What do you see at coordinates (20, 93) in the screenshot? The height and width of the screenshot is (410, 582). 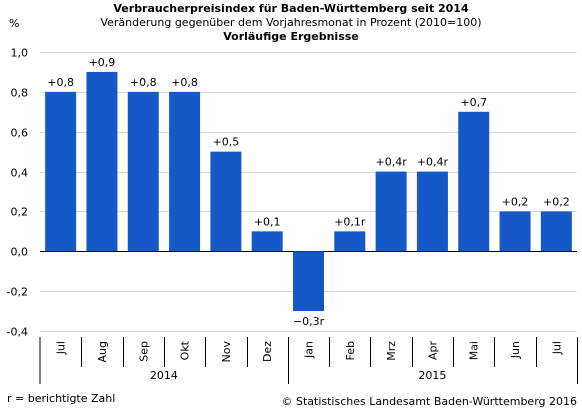 I see `y-tick-label: 0,8` at bounding box center [20, 93].